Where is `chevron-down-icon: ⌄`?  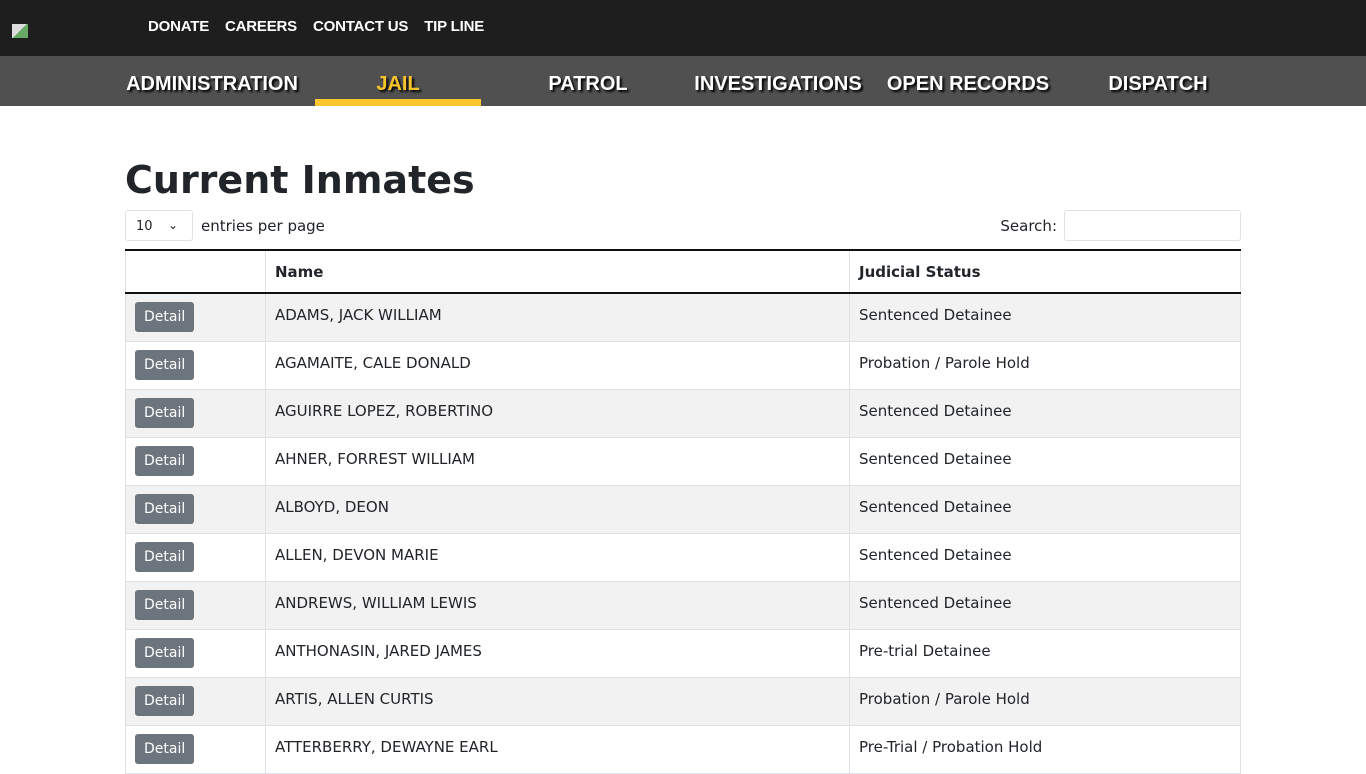
chevron-down-icon: ⌄ is located at coordinates (172, 225).